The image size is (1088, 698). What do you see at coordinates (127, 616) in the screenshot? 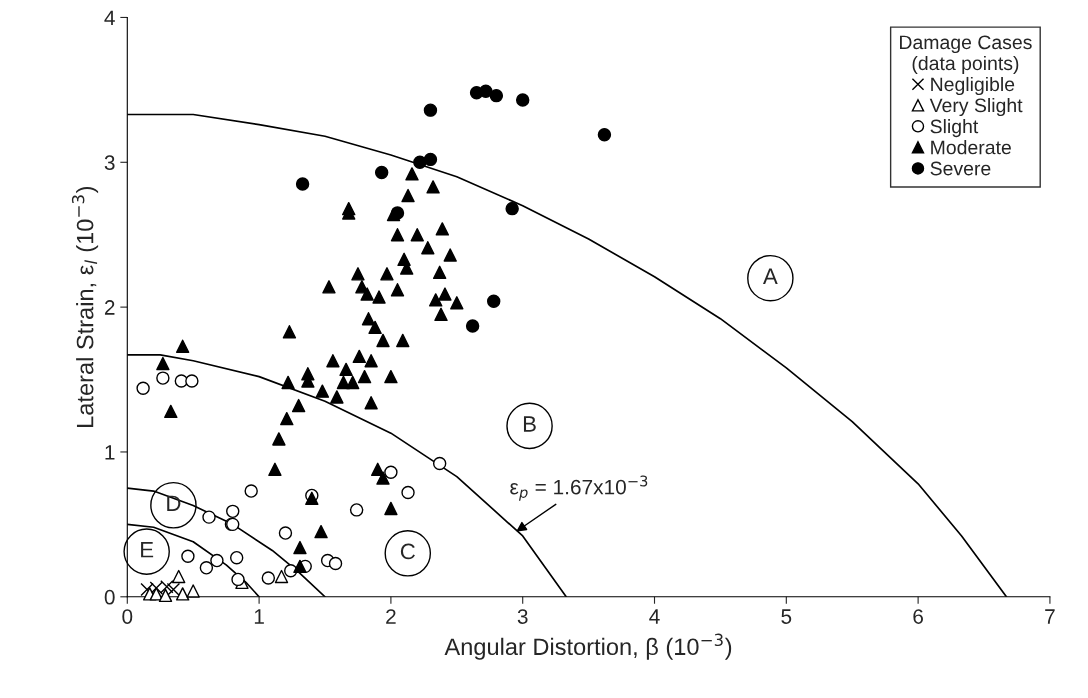
I see `x-tick-label: 0` at bounding box center [127, 616].